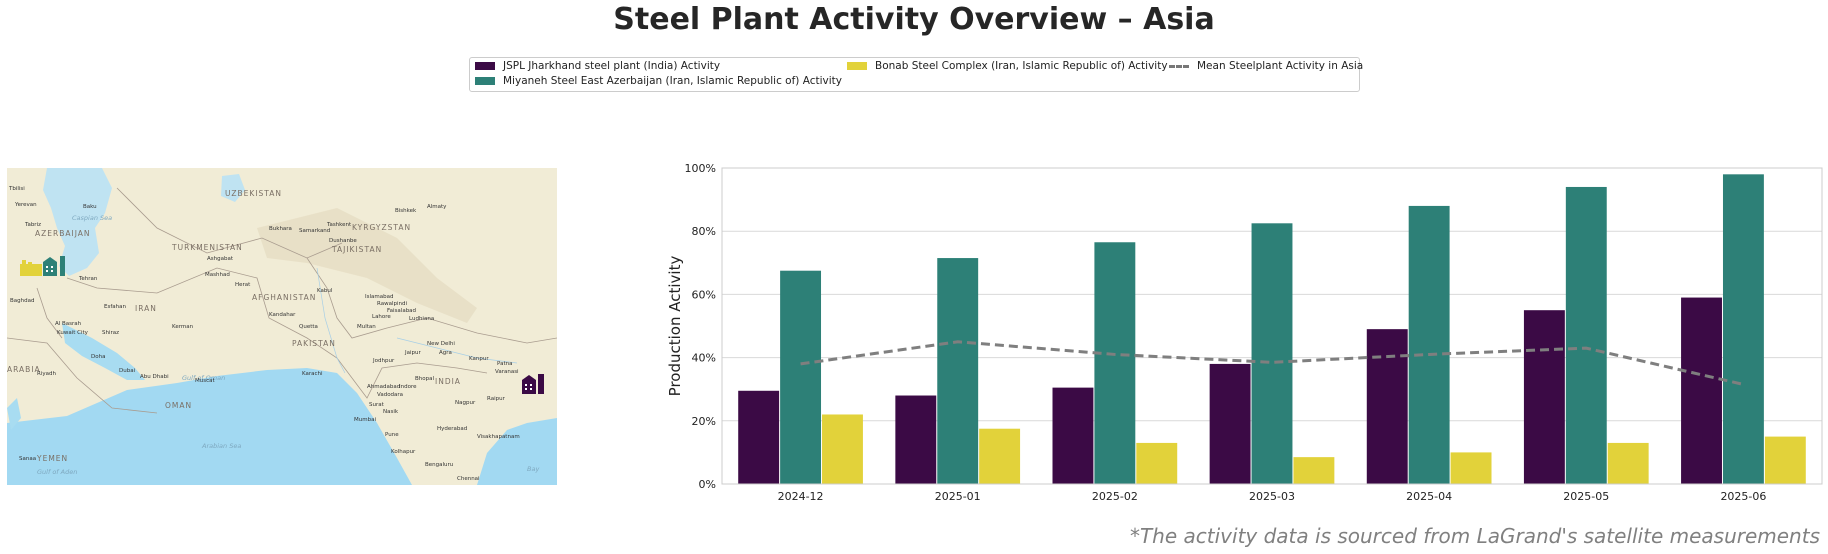 The width and height of the screenshot is (1828, 554). Describe the element at coordinates (339, 225) in the screenshot. I see `map-city-tashkent: Tashkent` at that location.